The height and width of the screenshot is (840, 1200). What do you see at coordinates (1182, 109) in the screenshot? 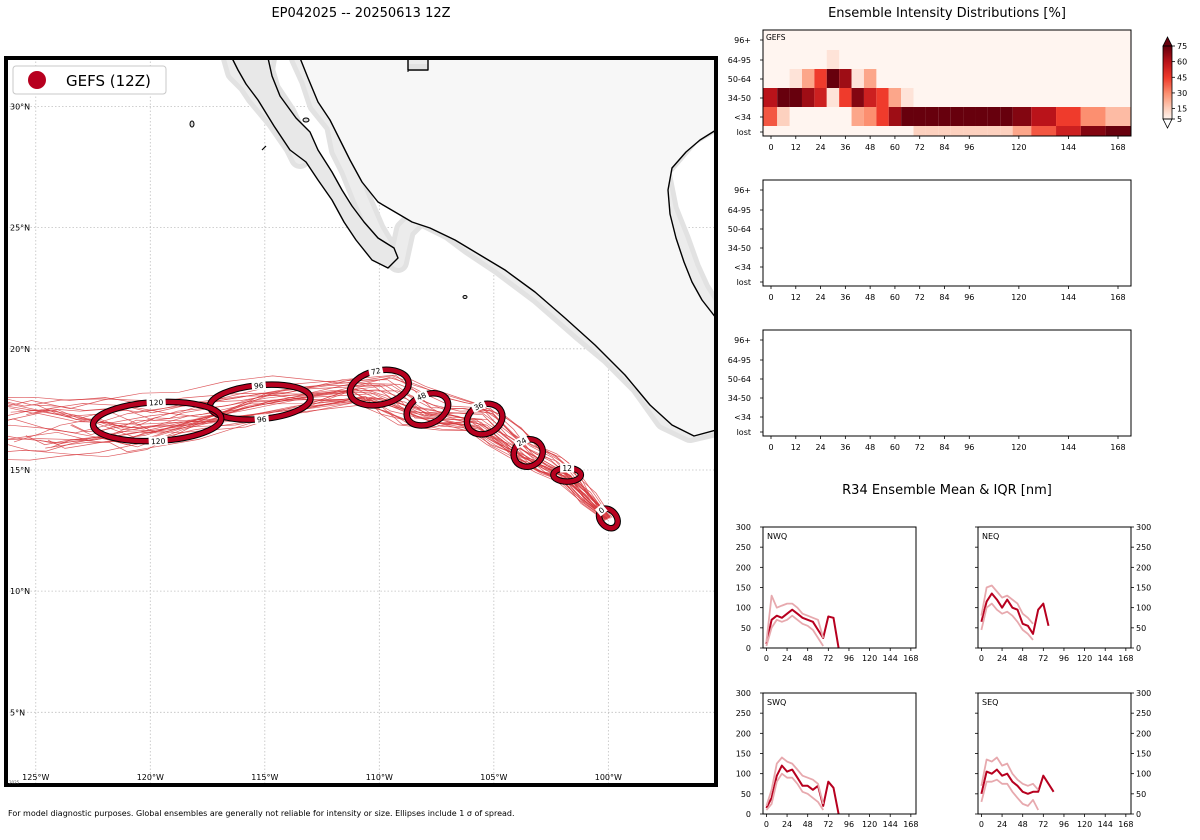
I see `colorbar-tick-label: 15` at bounding box center [1182, 109].